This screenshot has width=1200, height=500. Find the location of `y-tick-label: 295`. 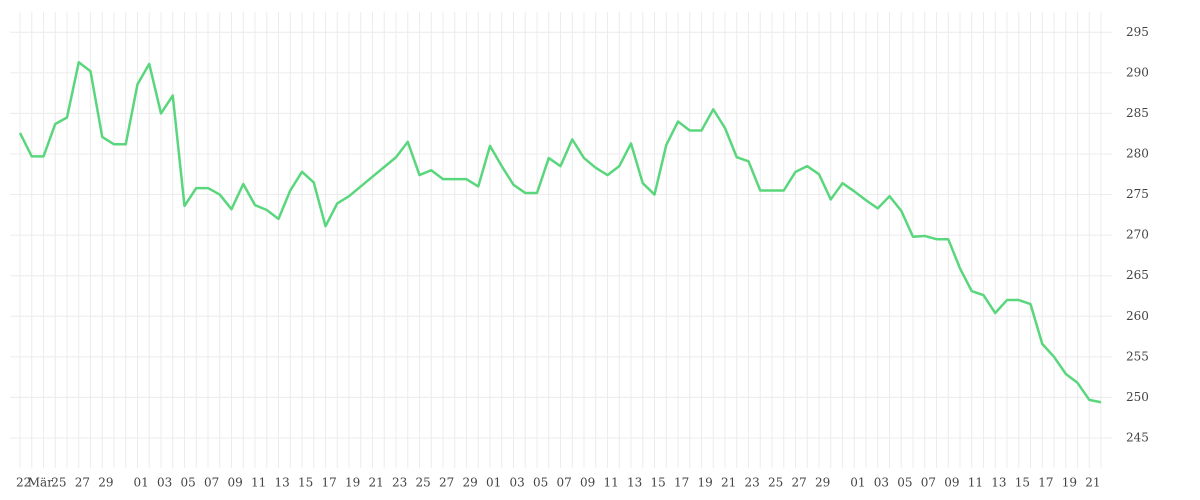

y-tick-label: 295 is located at coordinates (1137, 32).